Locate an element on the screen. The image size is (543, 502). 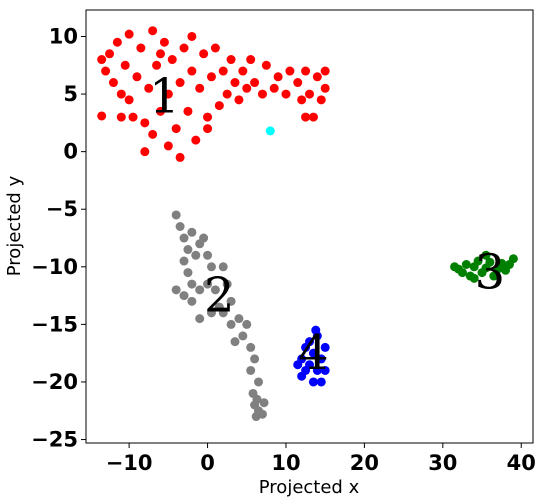
x-axis-ticks: −10 0 10 20 30 40 is located at coordinates (321, 459).